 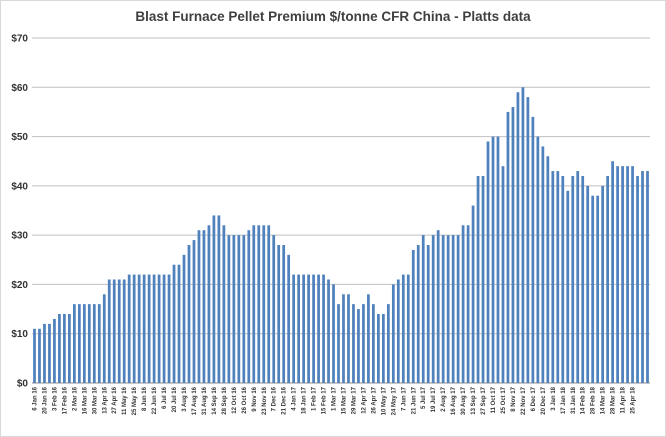 I want to click on x-tick-label: 3 Jan 18, so click(x=554, y=398).